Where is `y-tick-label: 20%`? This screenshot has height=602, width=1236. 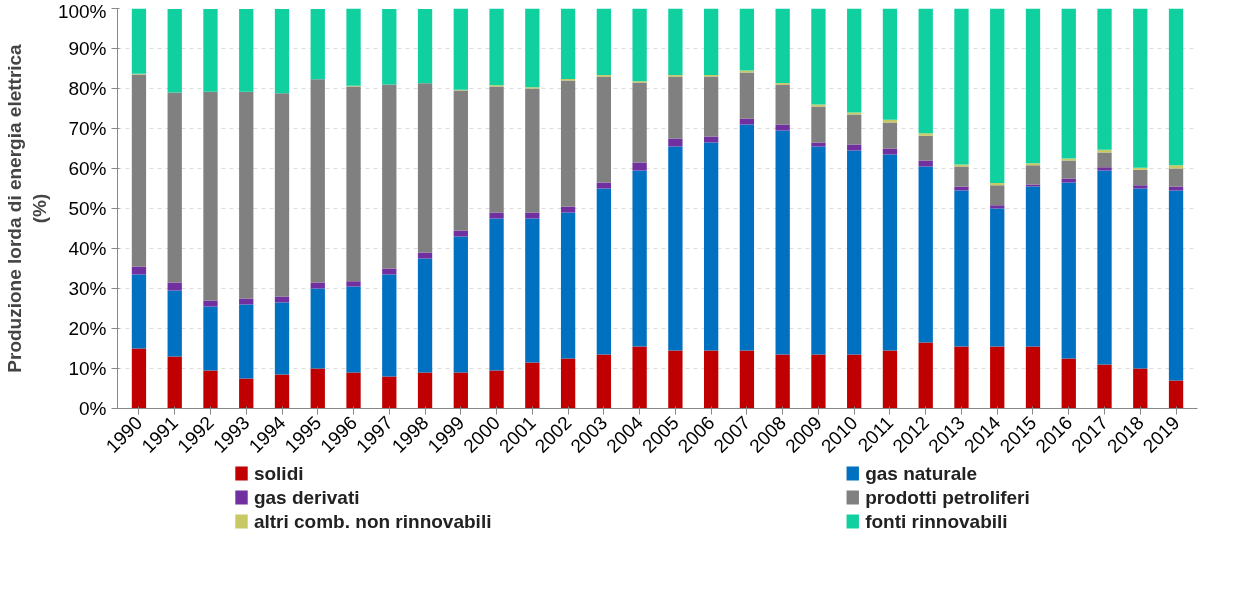 y-tick-label: 20% is located at coordinates (87, 328).